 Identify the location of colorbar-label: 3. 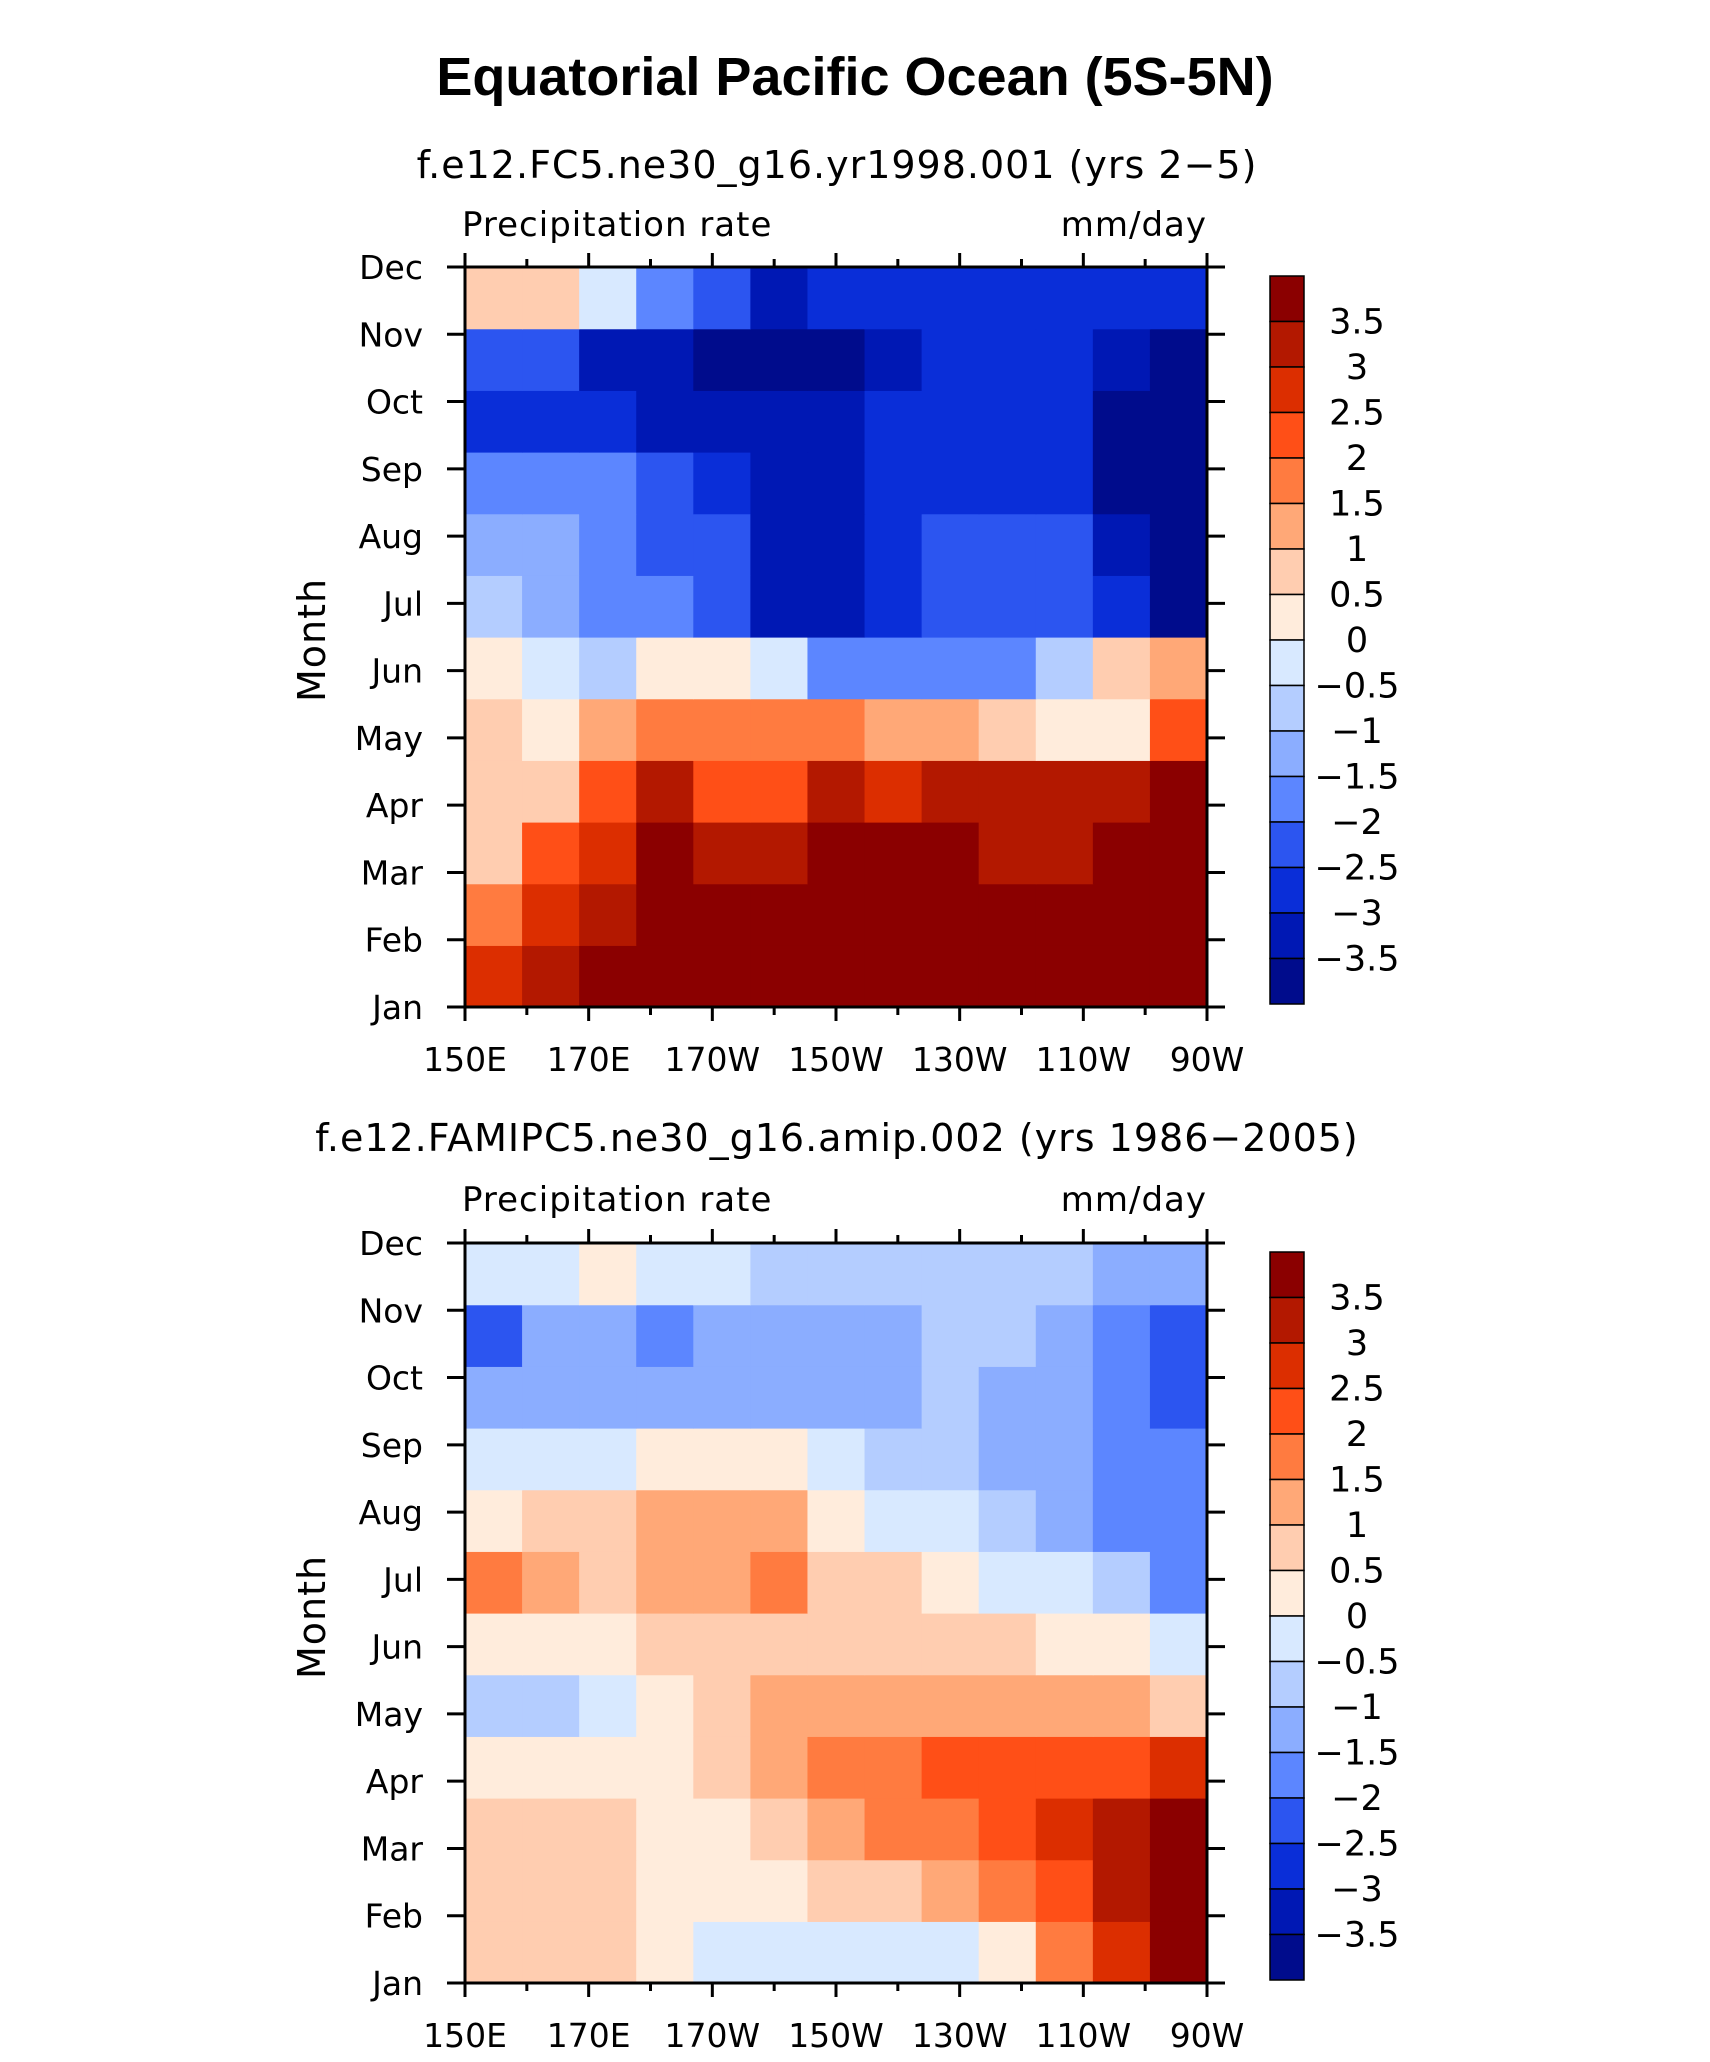
(1357, 1344).